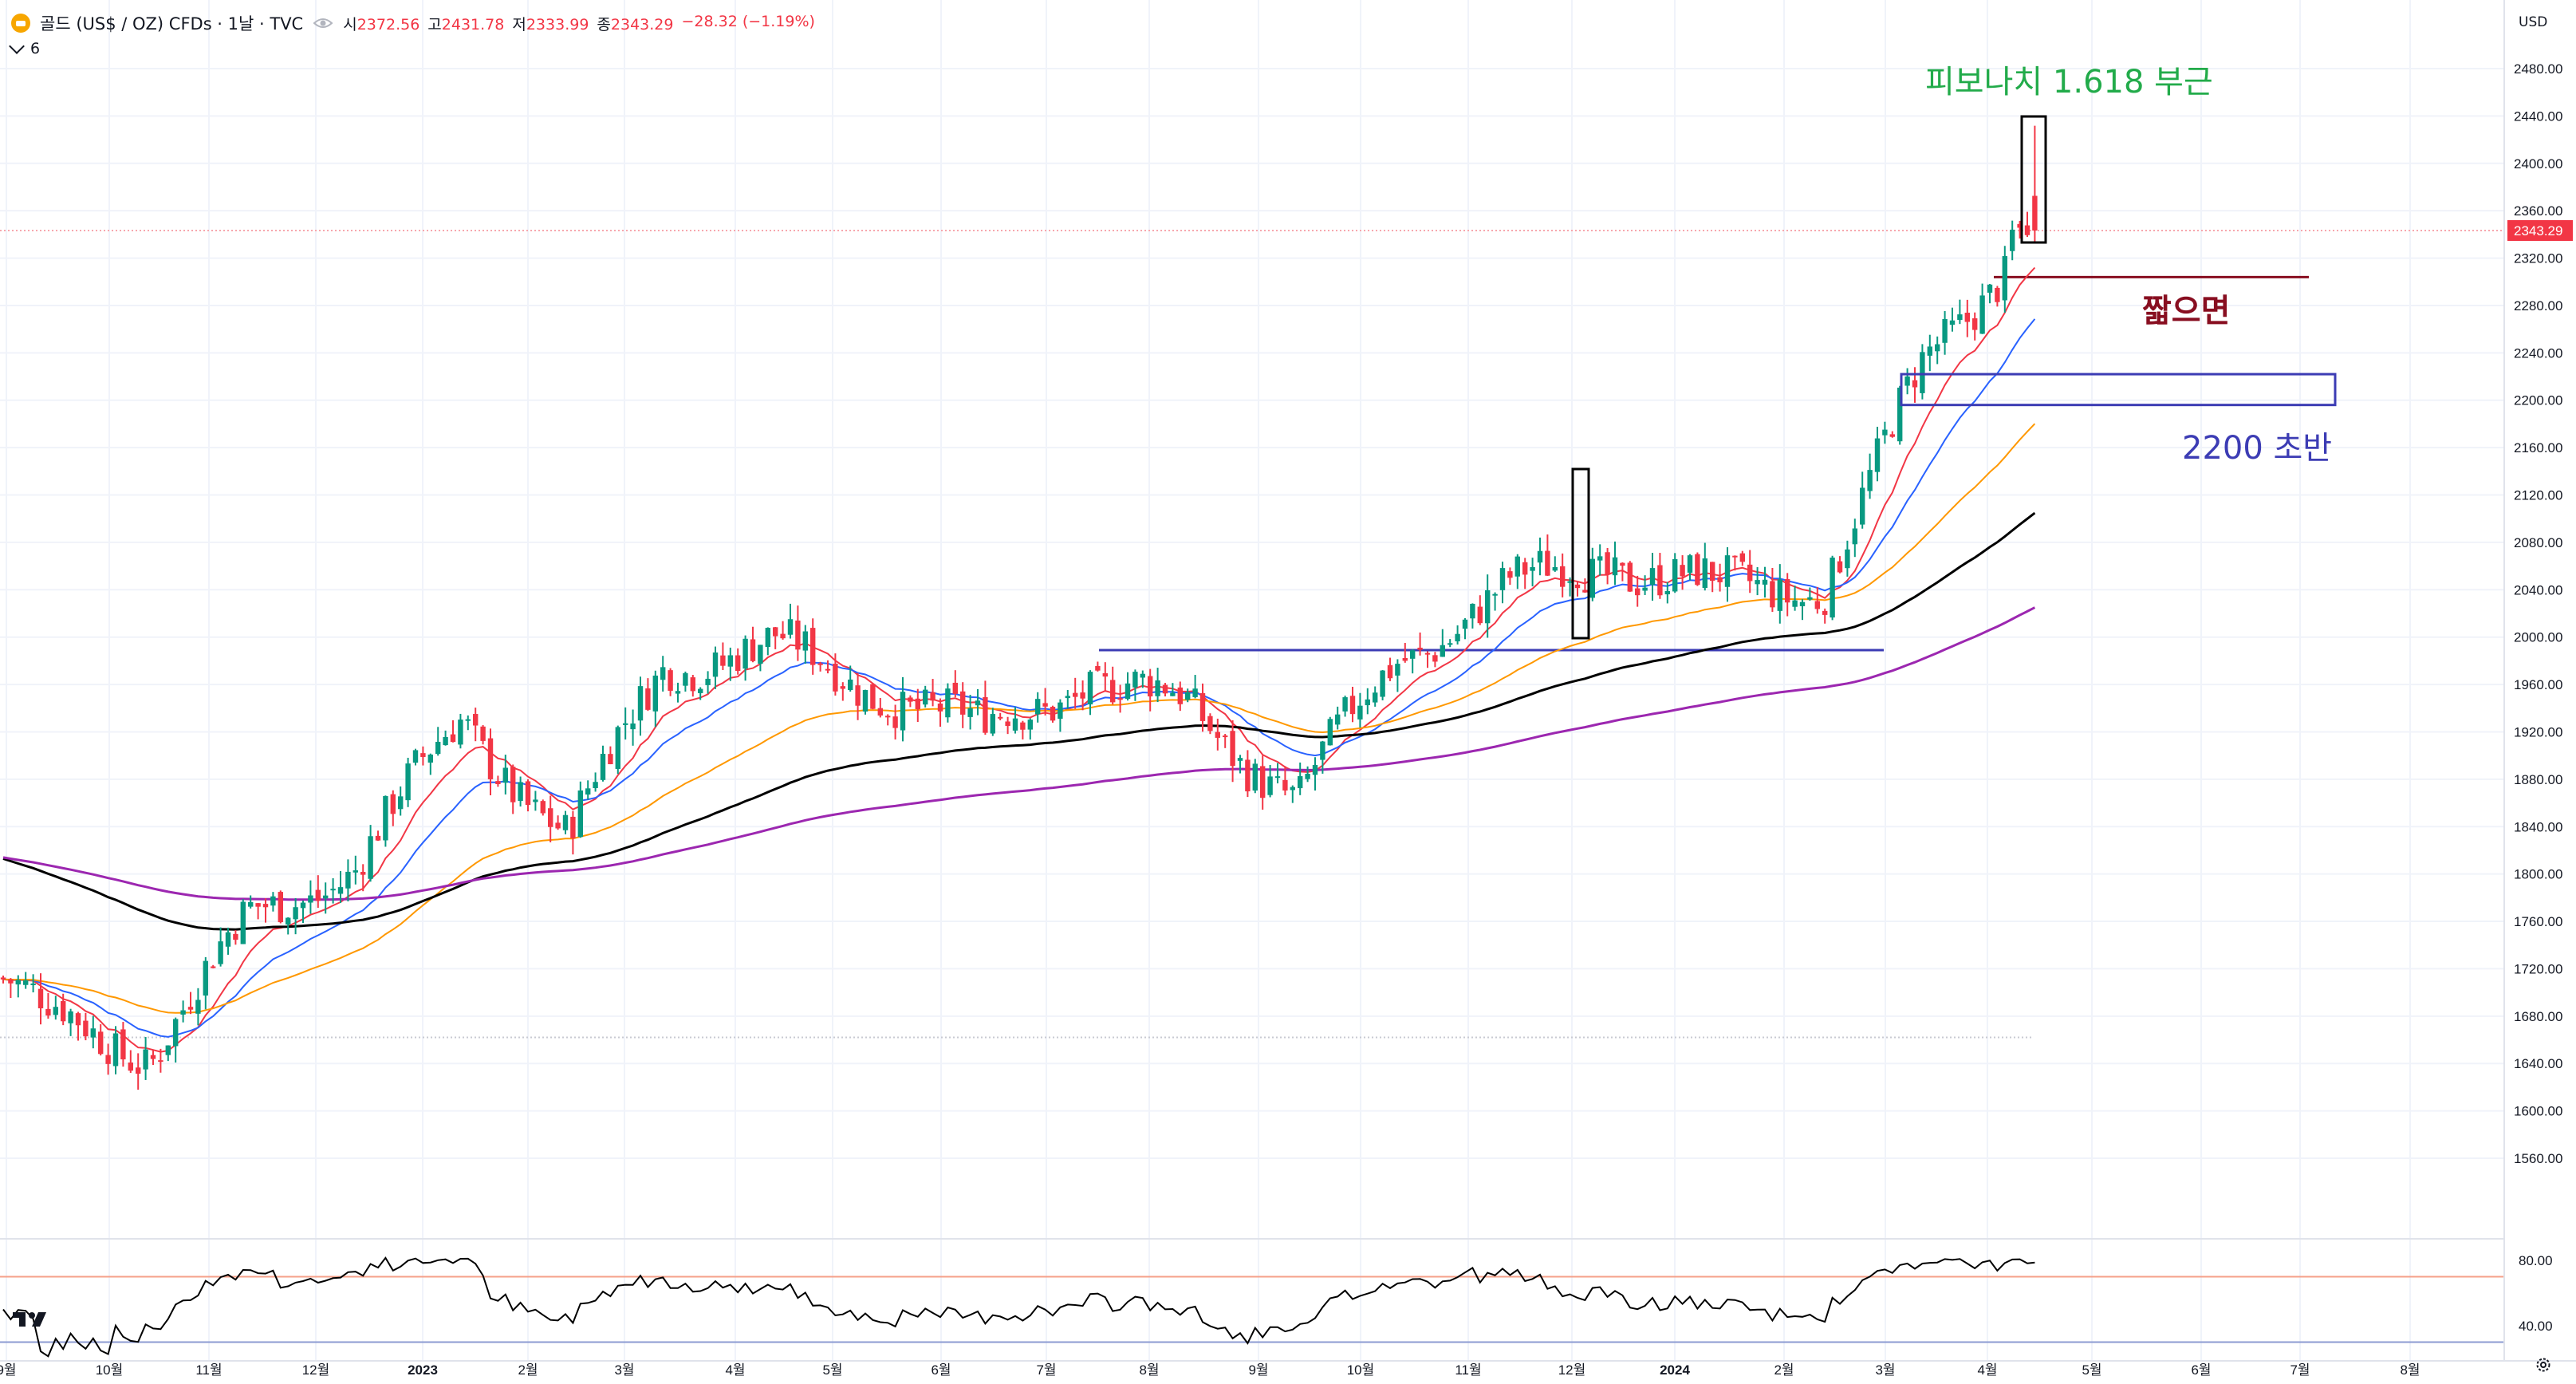 This screenshot has height=1384, width=2576. I want to click on chevron-down-icon, so click(17, 46).